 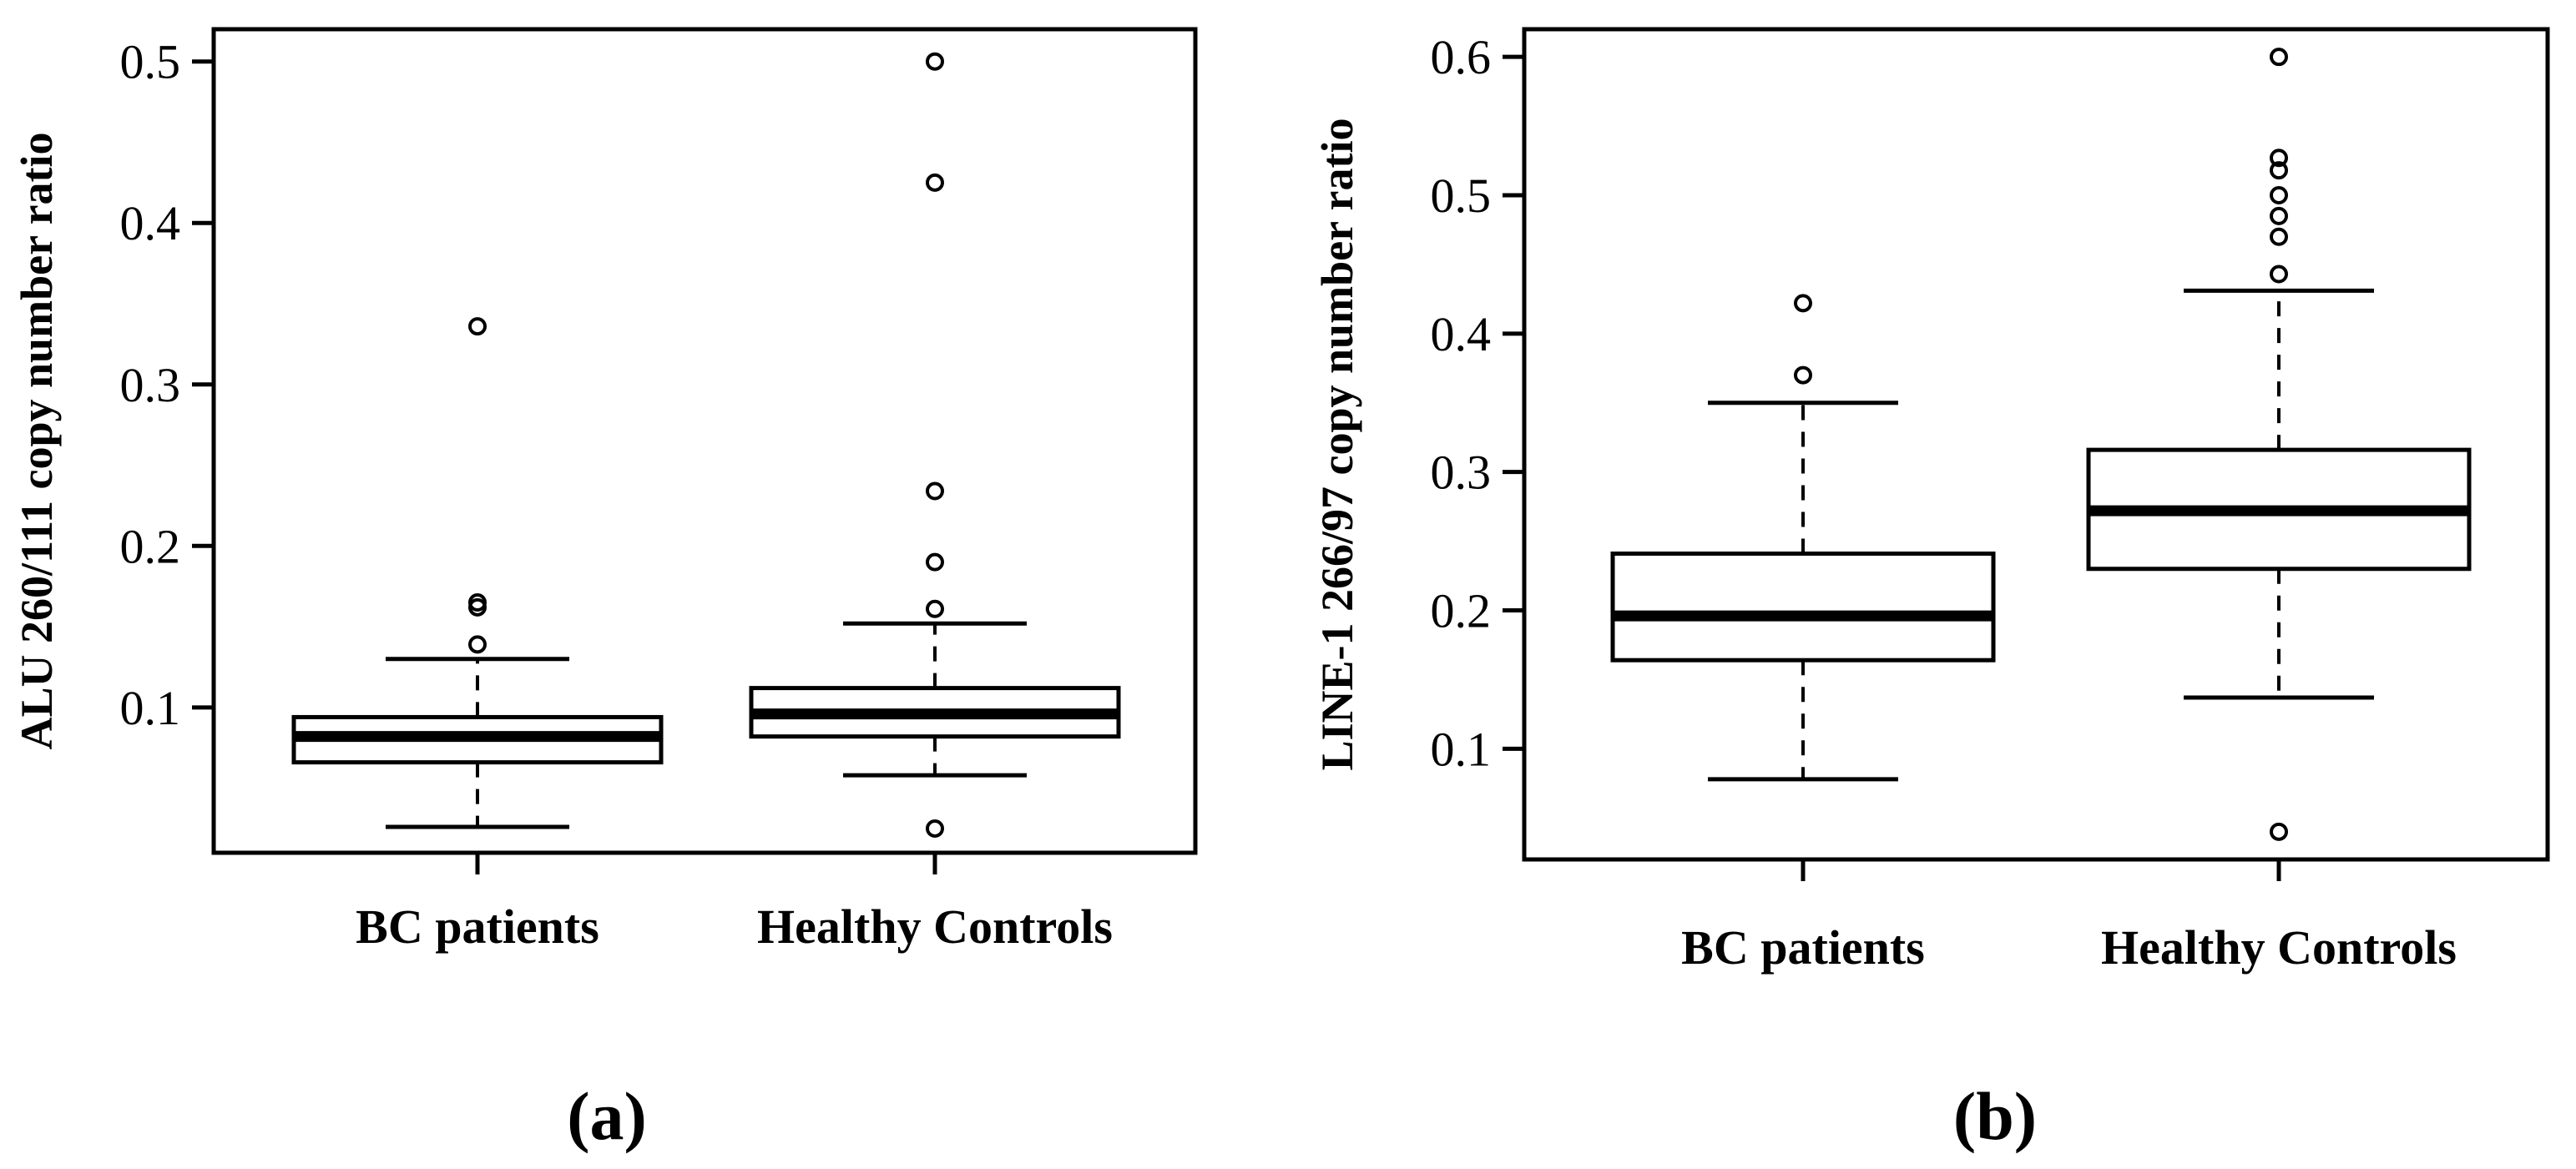 I want to click on y-axis-title: LINE-1 266/97 copy number ratio, so click(x=1337, y=444).